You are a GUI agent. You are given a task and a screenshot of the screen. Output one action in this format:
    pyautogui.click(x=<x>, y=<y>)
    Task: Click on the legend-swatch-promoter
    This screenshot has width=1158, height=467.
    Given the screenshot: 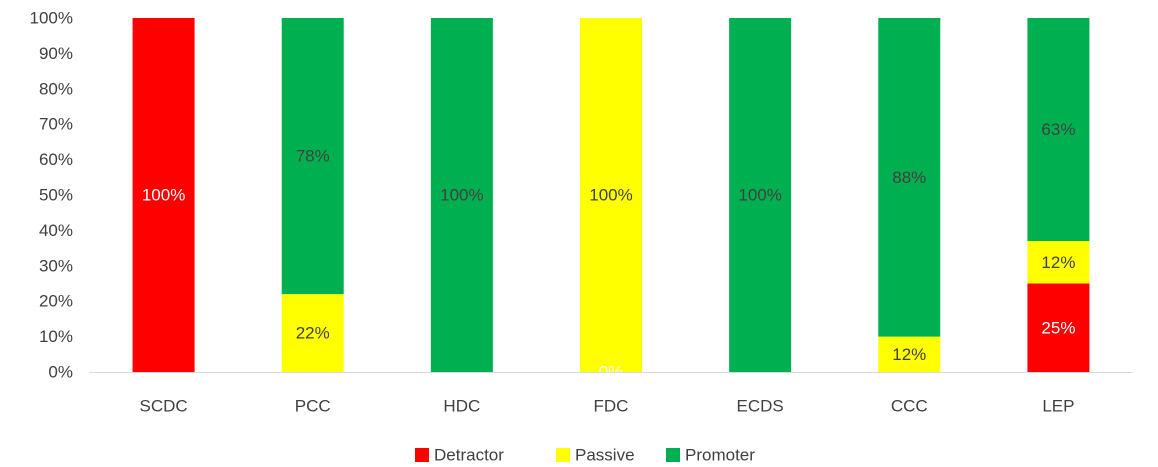 What is the action you would take?
    pyautogui.click(x=673, y=455)
    